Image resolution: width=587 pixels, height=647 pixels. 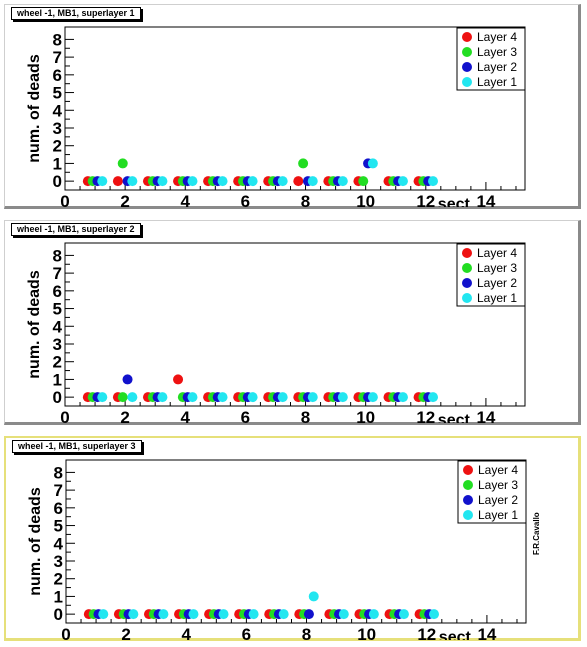 I want to click on legend-label: Layer 4, so click(x=497, y=37).